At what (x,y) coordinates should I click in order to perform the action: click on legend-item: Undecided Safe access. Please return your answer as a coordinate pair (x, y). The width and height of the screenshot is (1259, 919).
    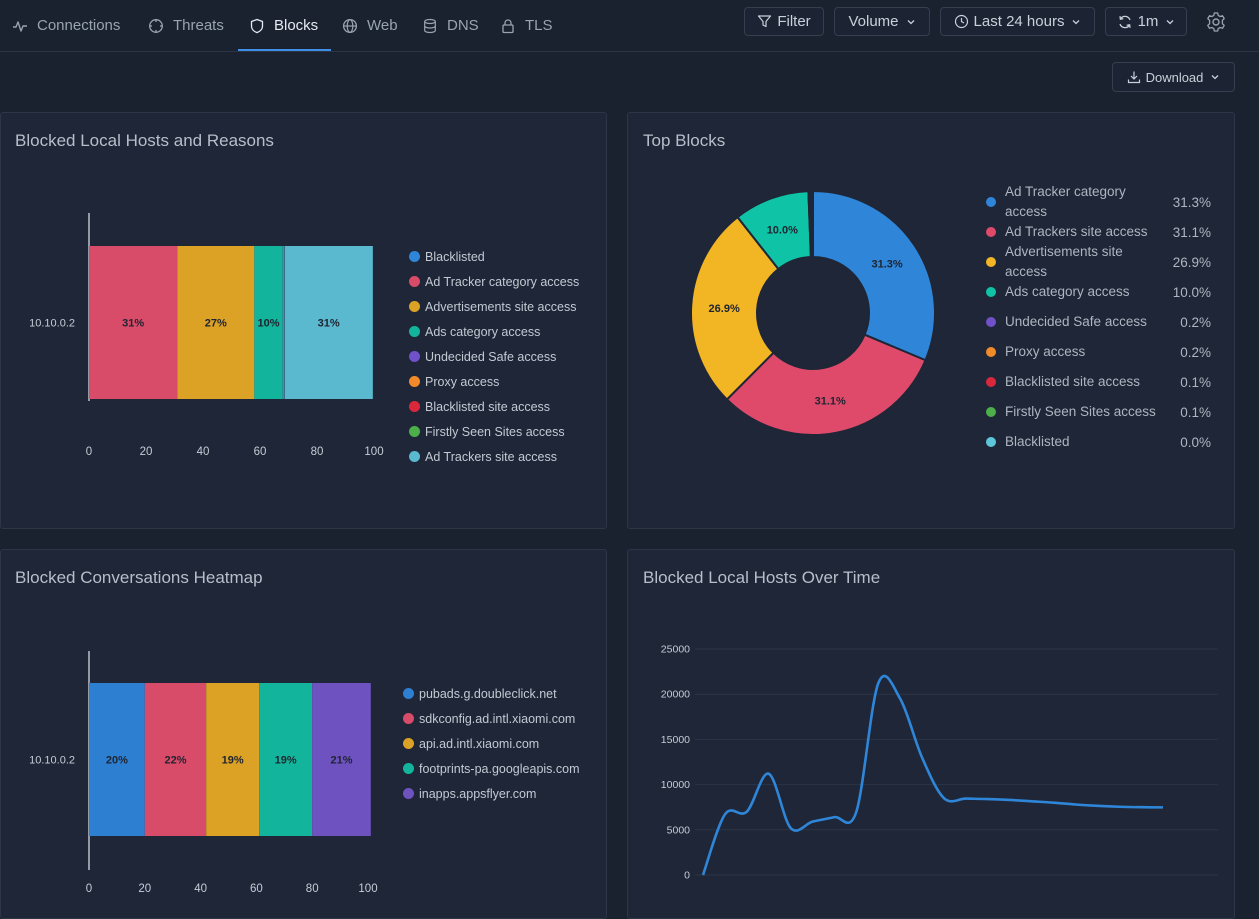
    Looking at the image, I should click on (494, 356).